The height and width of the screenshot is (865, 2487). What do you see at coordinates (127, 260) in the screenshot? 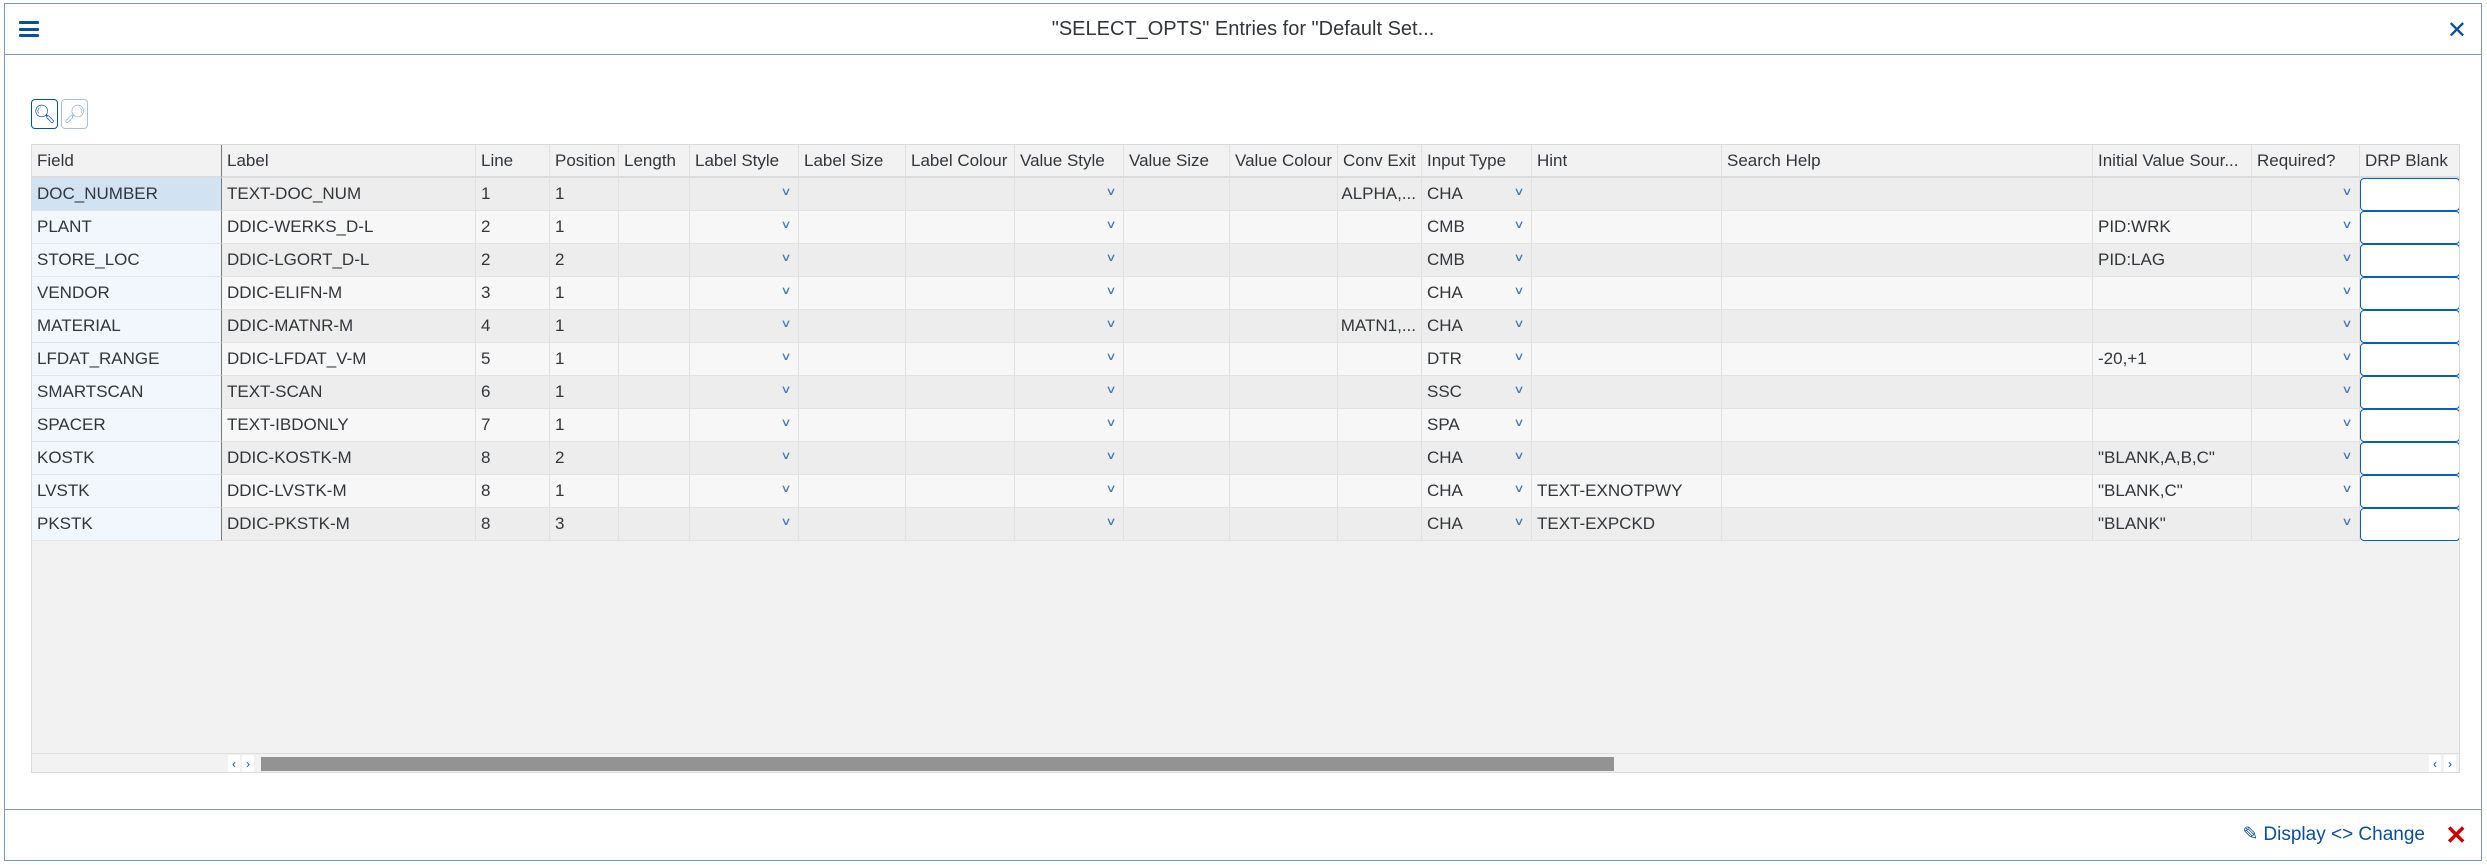
I see `cell-field: STORE_LOC` at bounding box center [127, 260].